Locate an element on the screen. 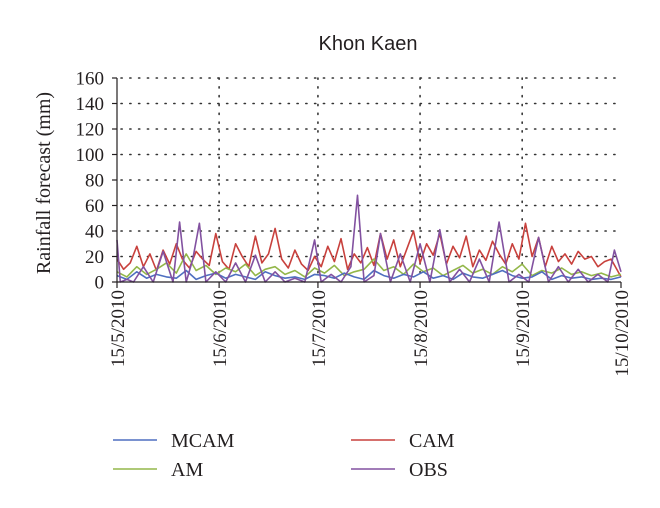 This screenshot has height=508, width=660. series-lines is located at coordinates (369, 238).